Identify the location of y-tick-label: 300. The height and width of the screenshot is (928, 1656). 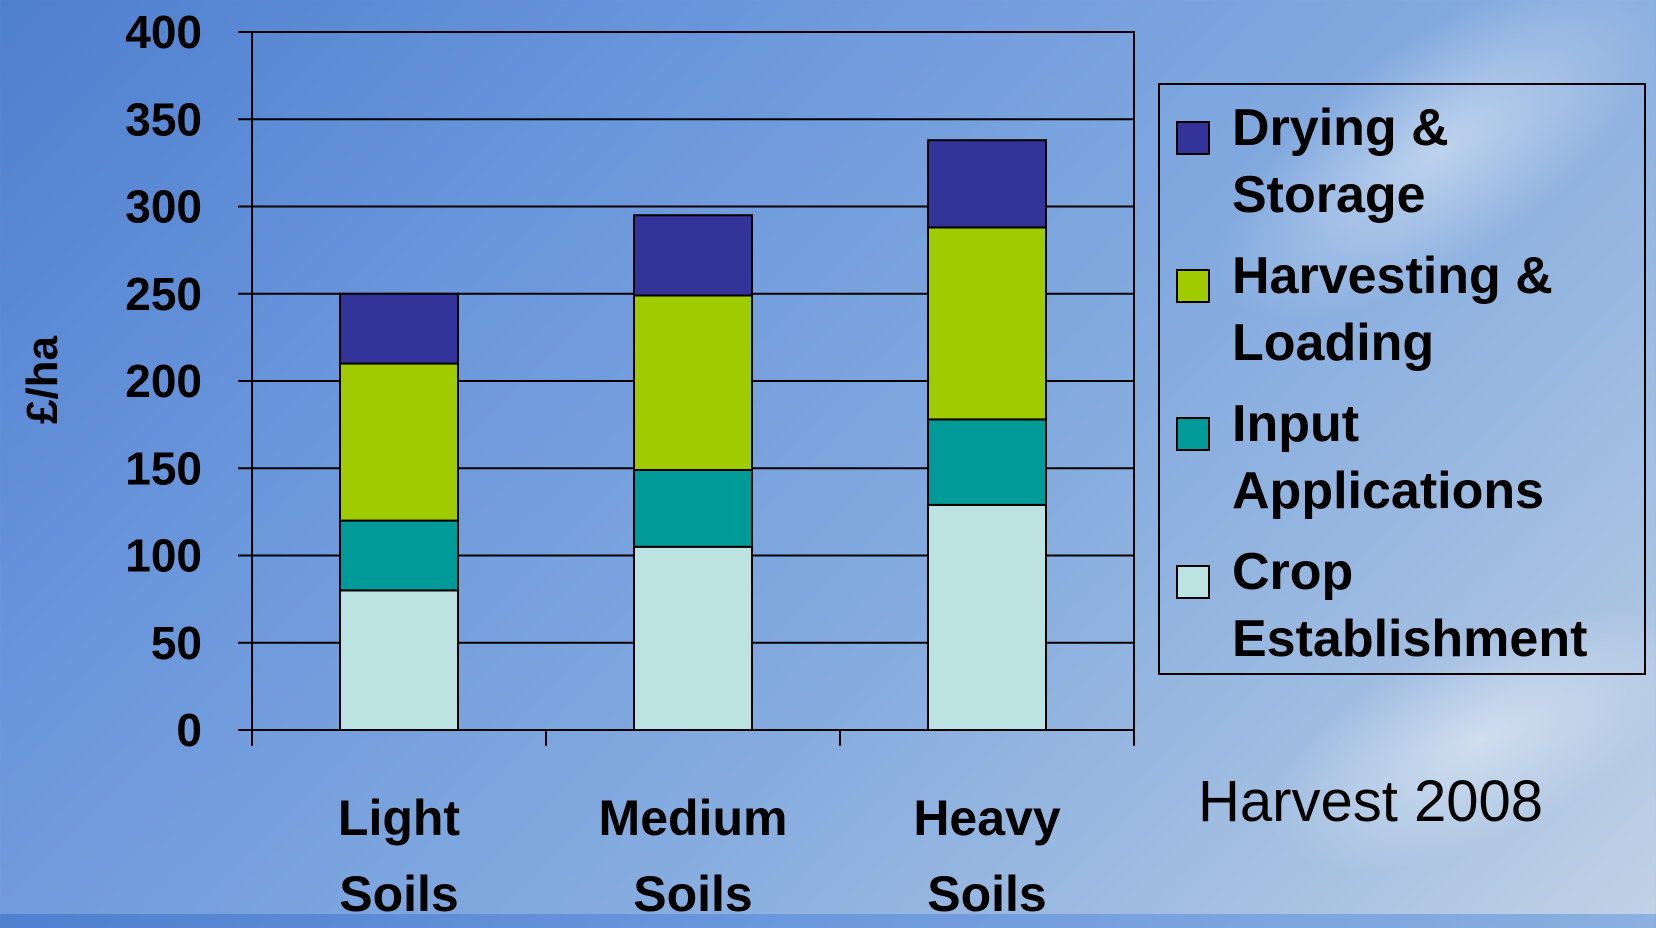
(163, 207).